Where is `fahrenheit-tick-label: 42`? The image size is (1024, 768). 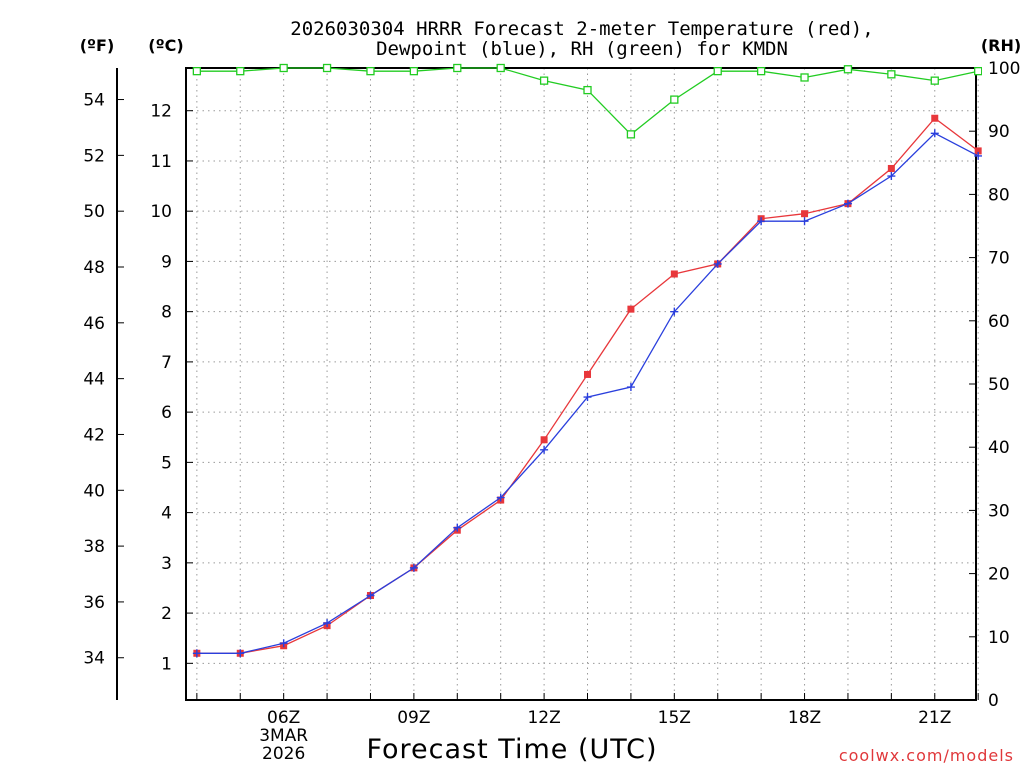
fahrenheit-tick-label: 42 is located at coordinates (94, 435).